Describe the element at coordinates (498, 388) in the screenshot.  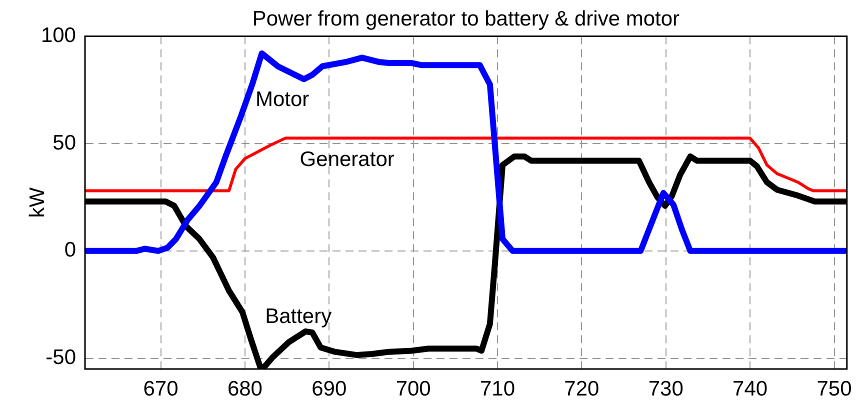
I see `x-tick-label: 710` at that location.